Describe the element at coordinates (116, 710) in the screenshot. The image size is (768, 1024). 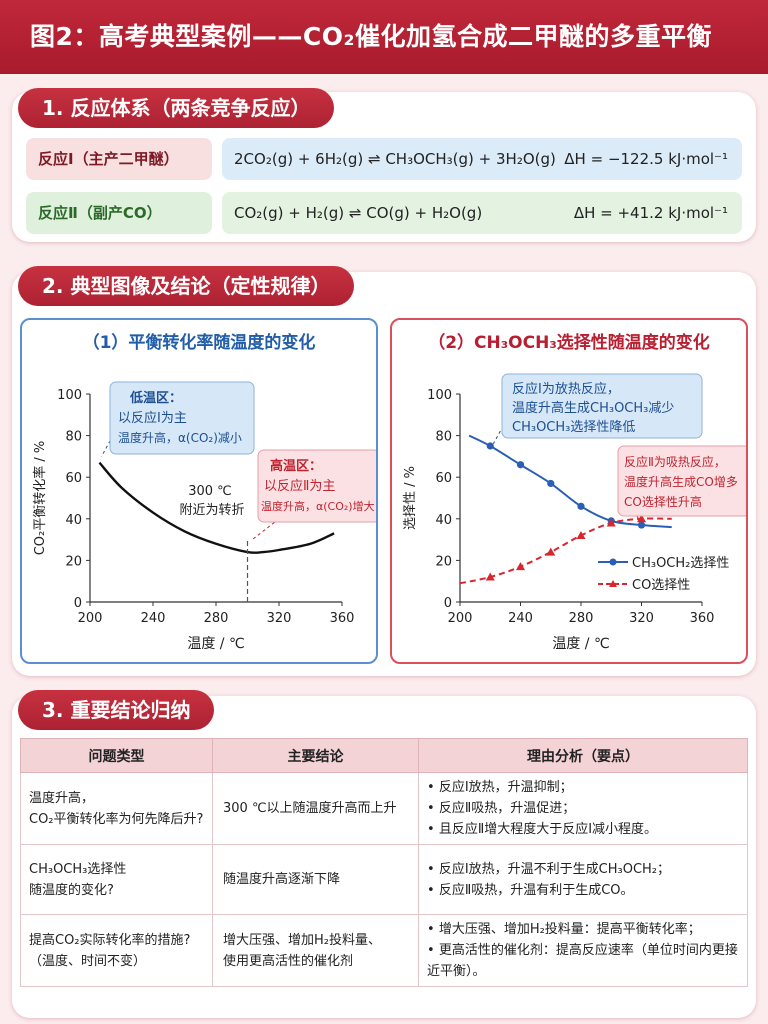
I see `section3-heading: 3. 重要结论归纳` at that location.